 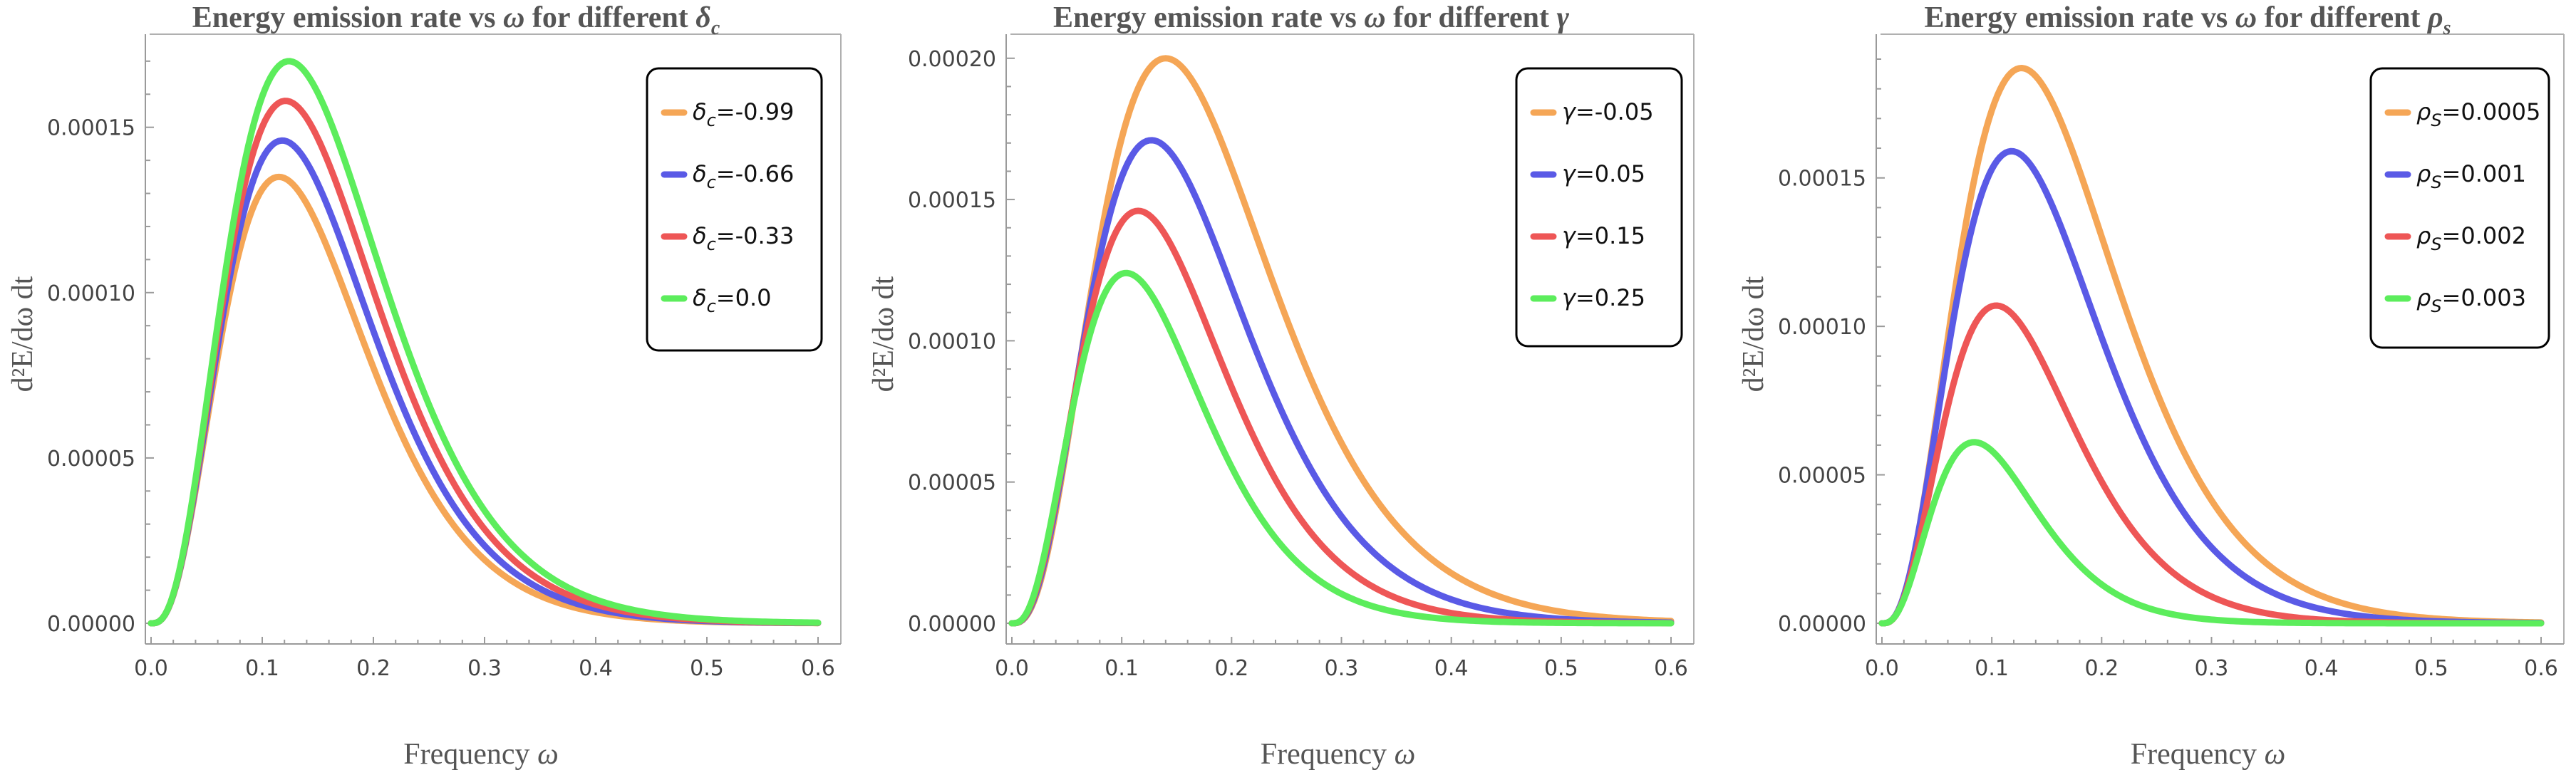 What do you see at coordinates (952, 59) in the screenshot?
I see `y-tick-label: 0.00020` at bounding box center [952, 59].